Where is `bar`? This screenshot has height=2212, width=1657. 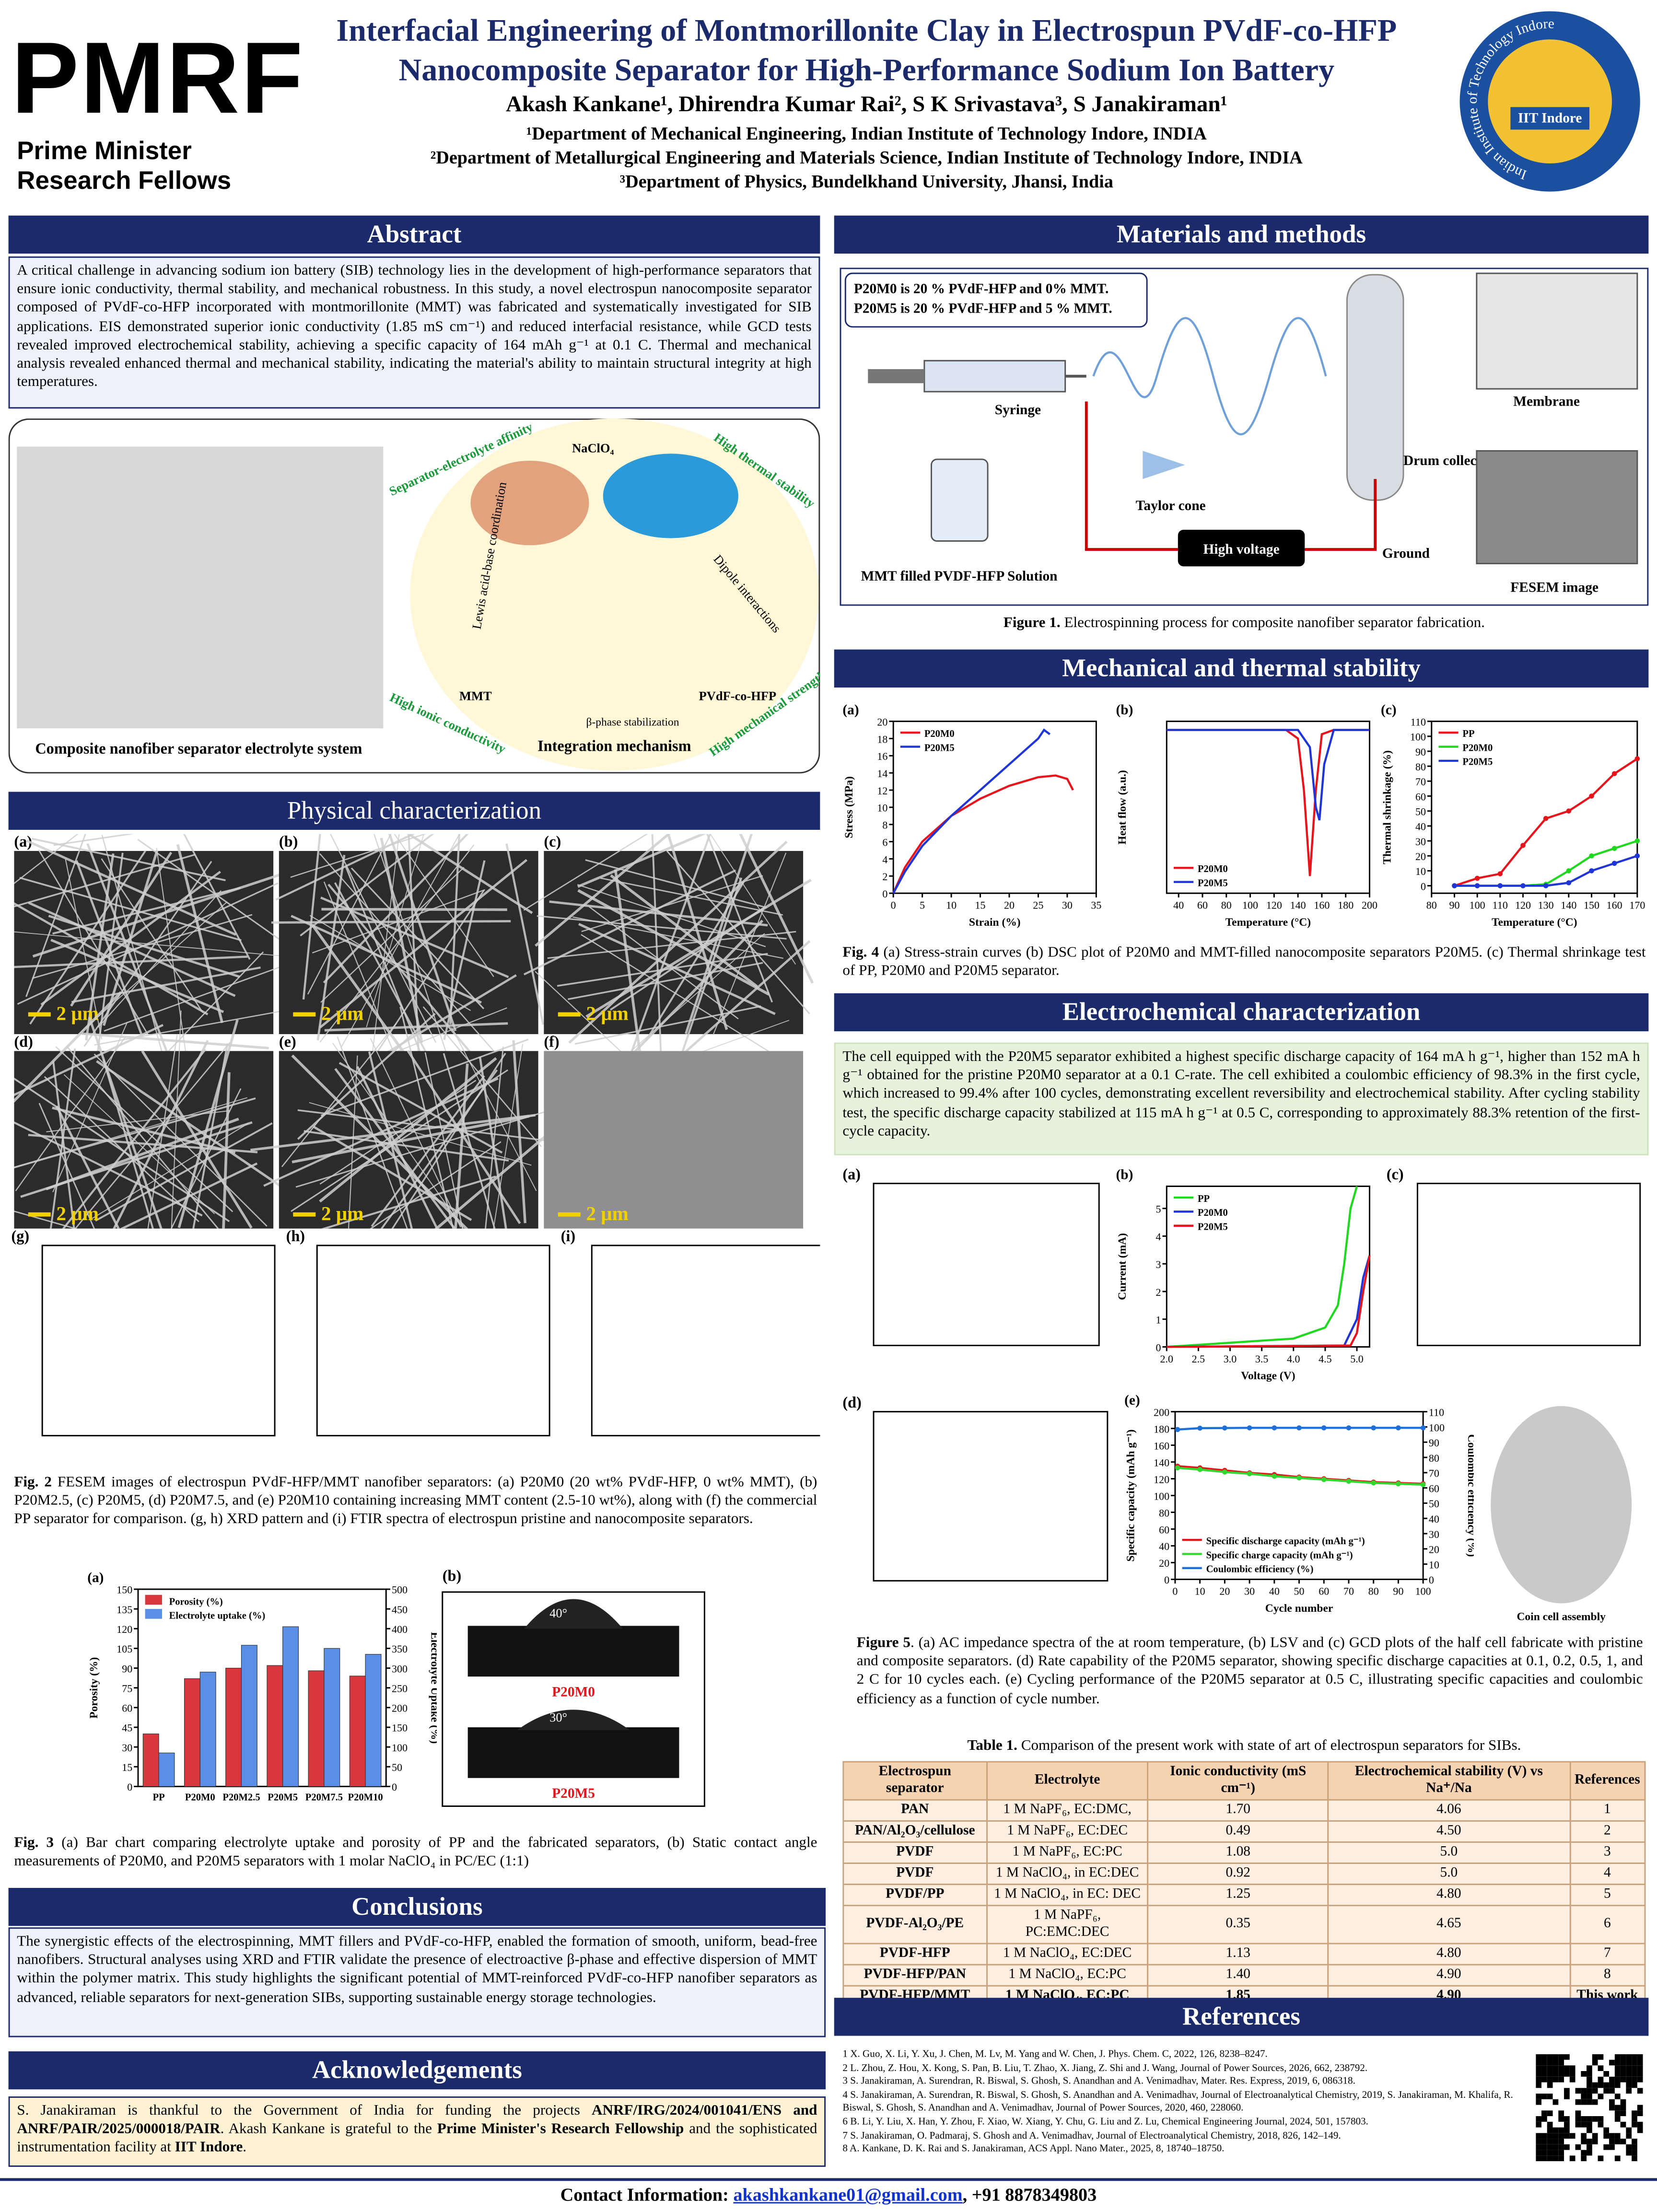
bar is located at coordinates (166, 1769).